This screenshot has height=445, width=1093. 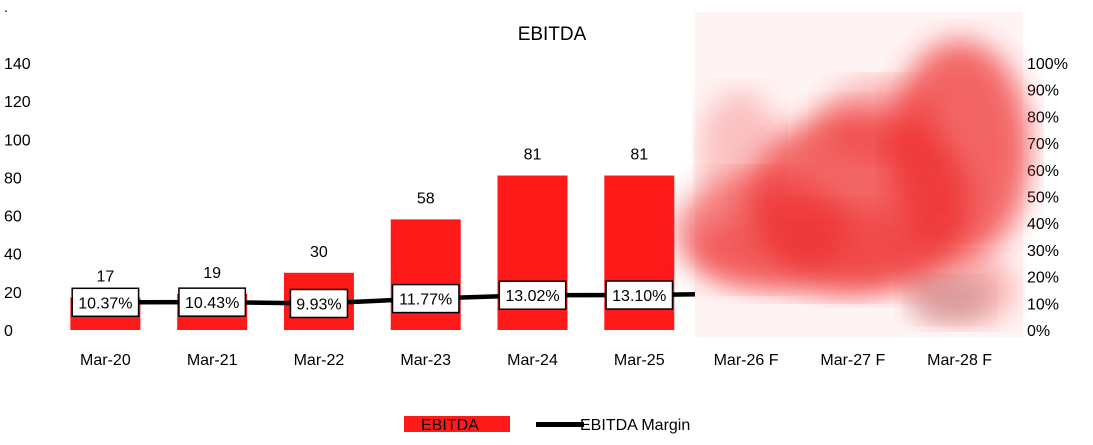 I want to click on margin-label: 11.77%, so click(x=425, y=300).